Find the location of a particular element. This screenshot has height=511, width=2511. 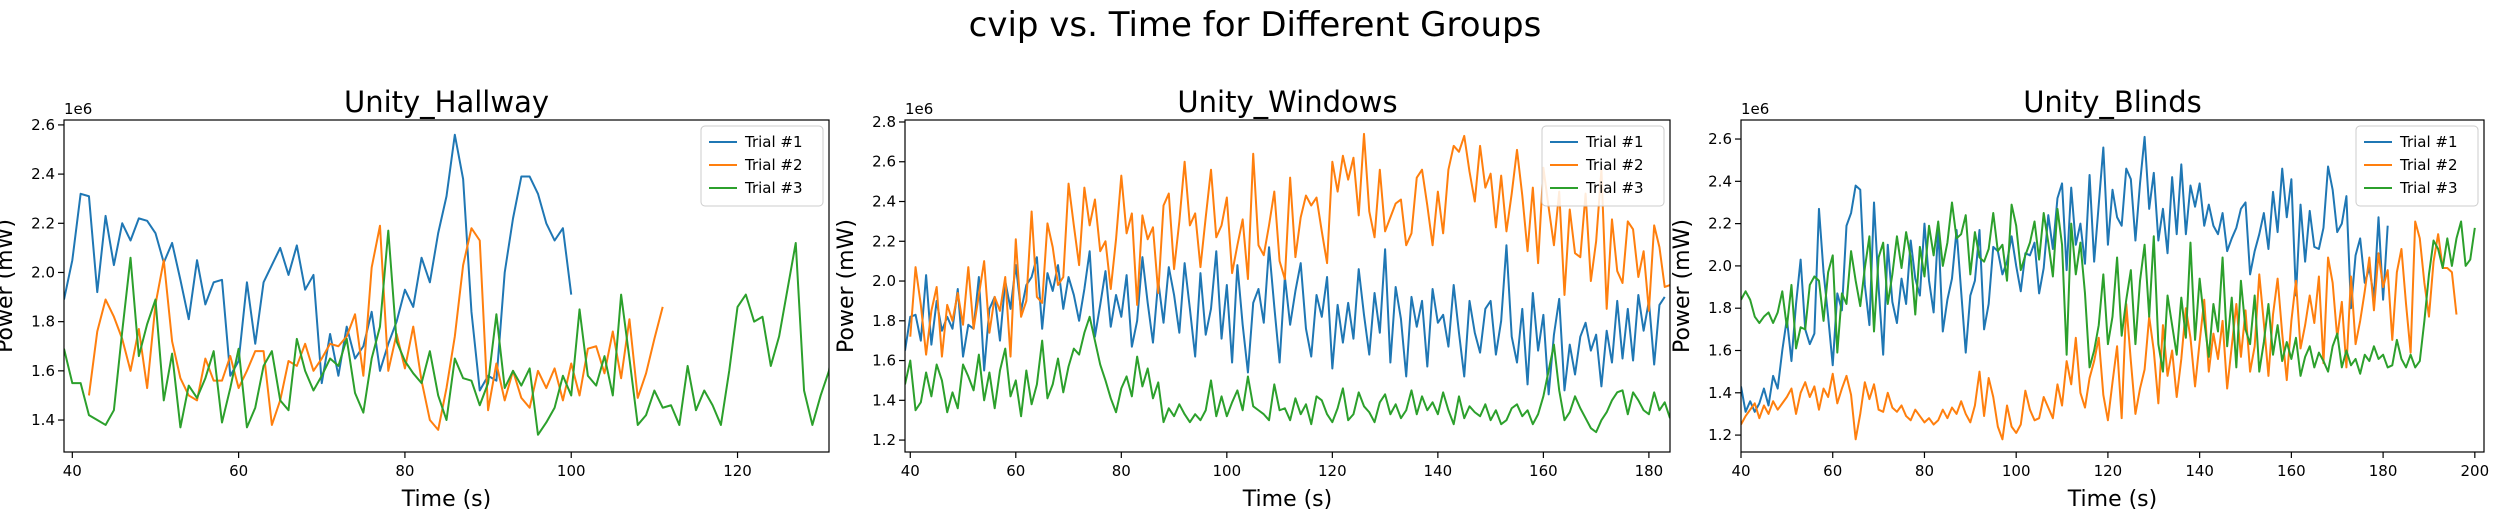

subplot-title: Unity_Blinds is located at coordinates (2112, 102).